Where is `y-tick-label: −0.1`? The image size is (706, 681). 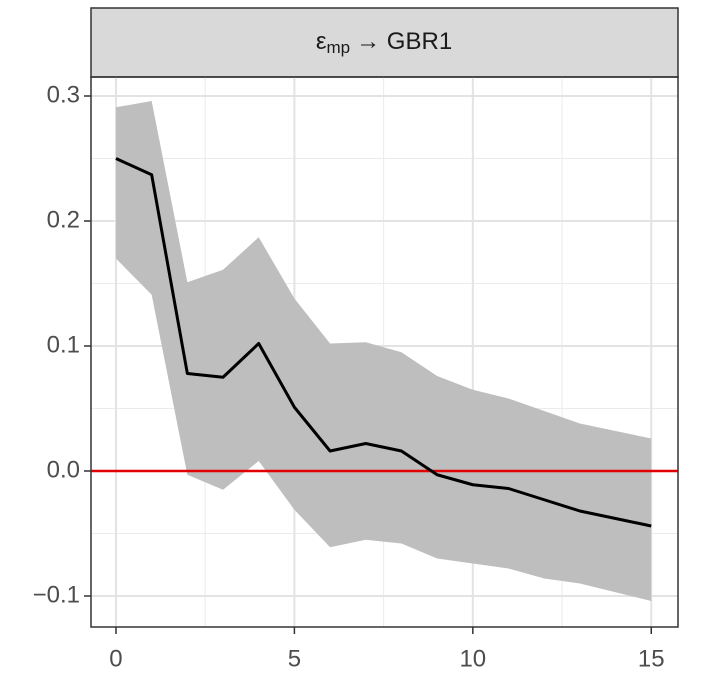
y-tick-label: −0.1 is located at coordinates (56, 594).